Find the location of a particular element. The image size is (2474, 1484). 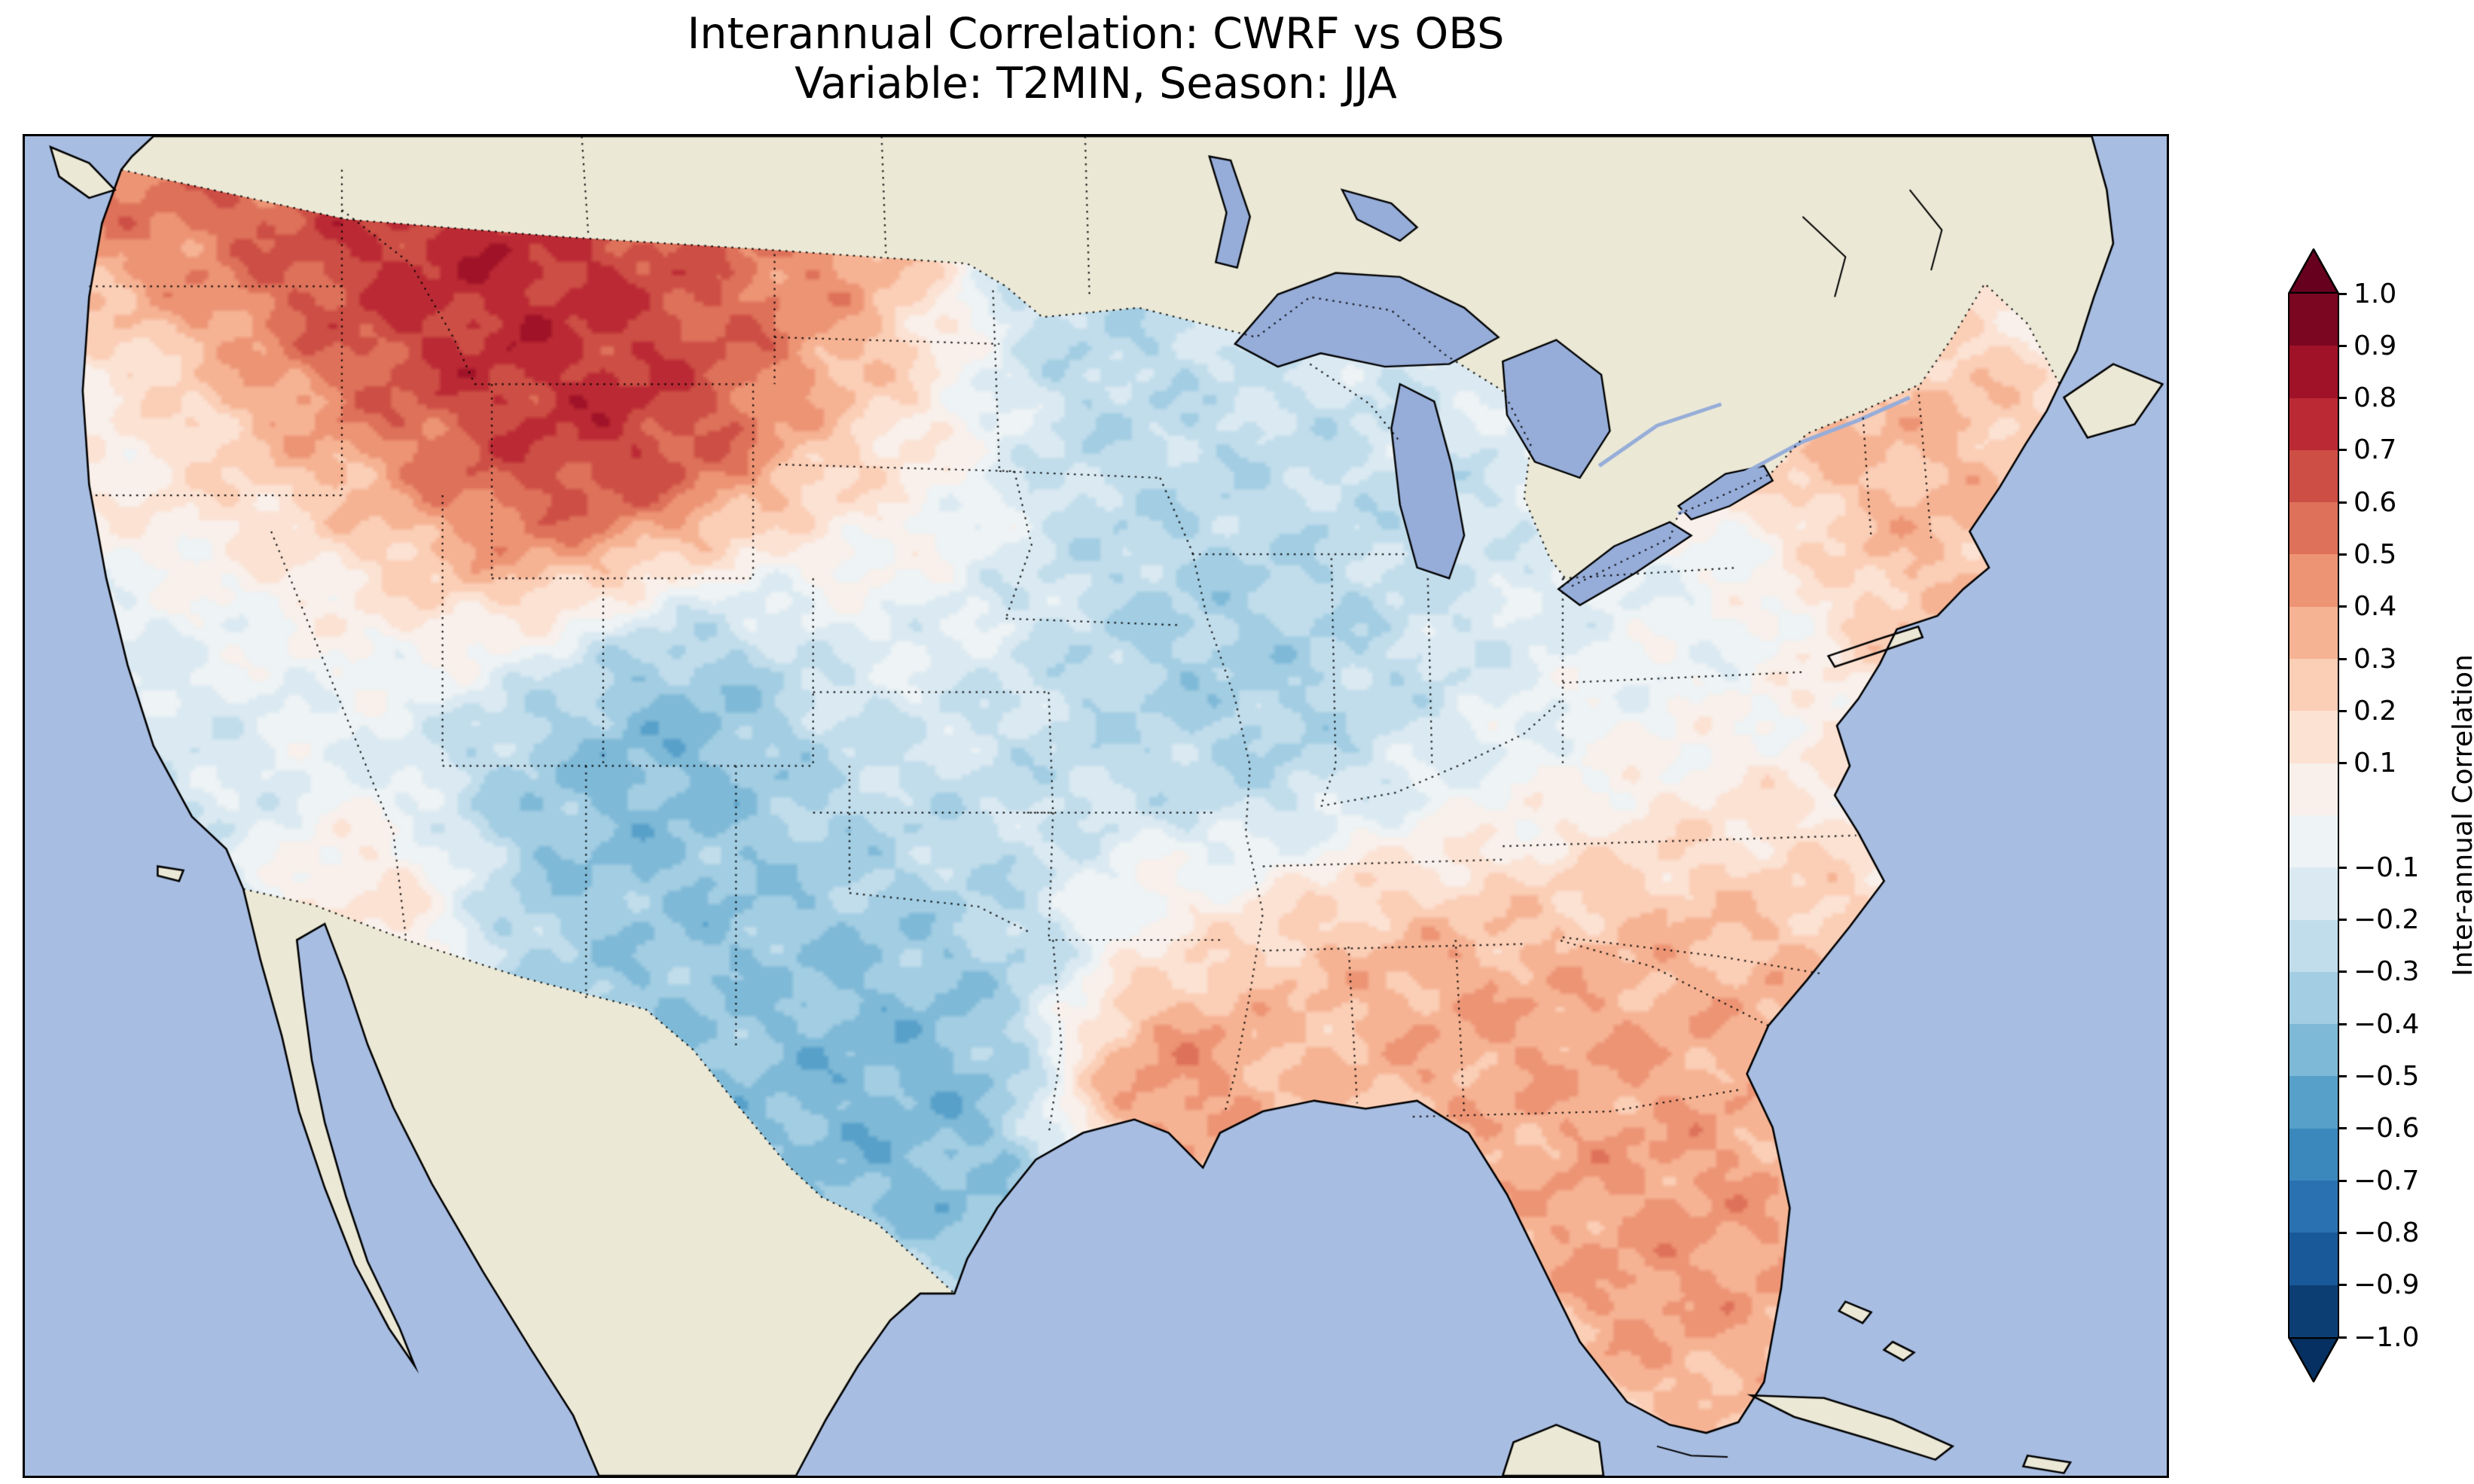

colorbar-tick: −0.7 is located at coordinates (2379, 1180).